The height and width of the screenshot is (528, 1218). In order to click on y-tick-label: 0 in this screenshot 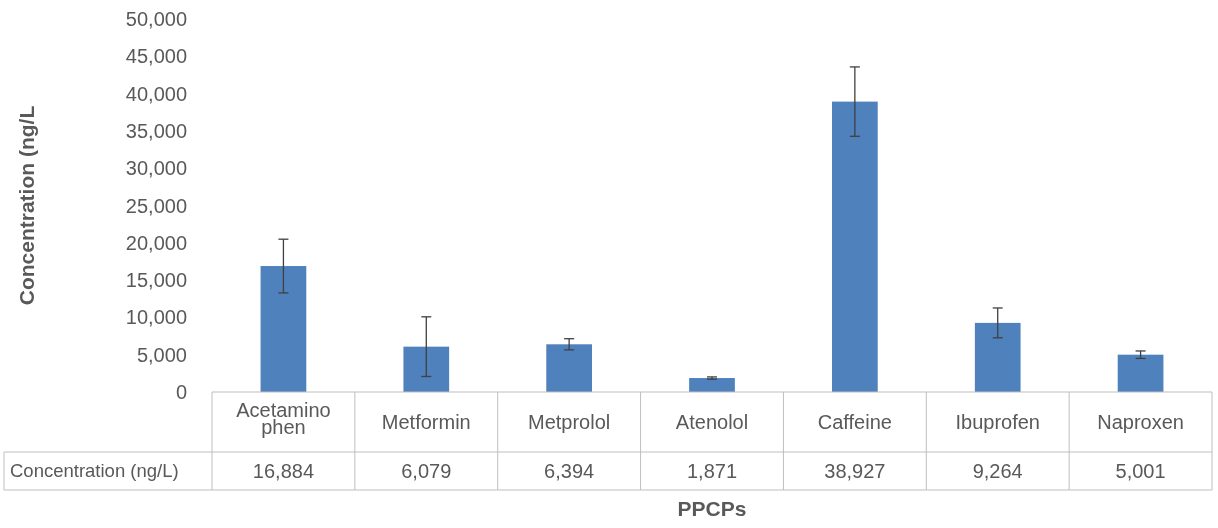, I will do `click(181, 392)`.